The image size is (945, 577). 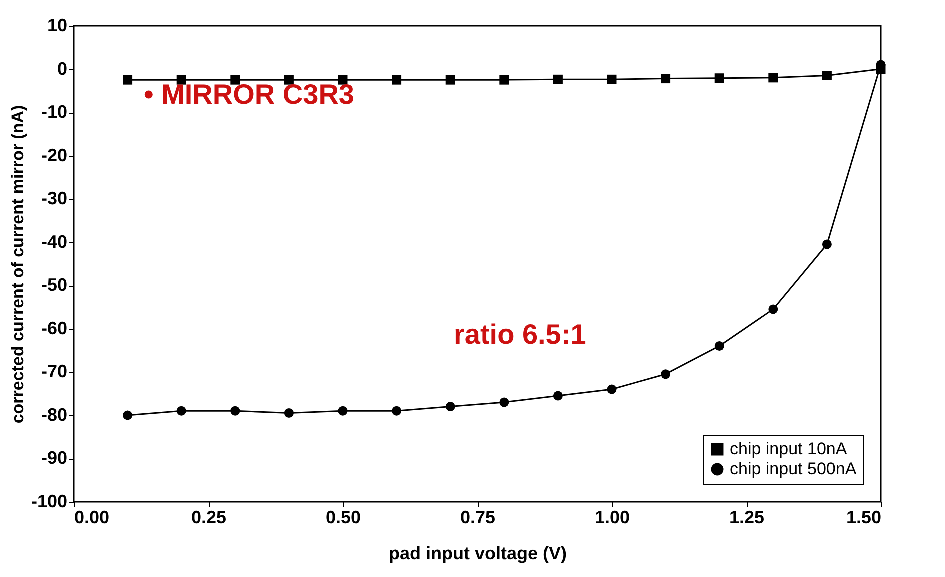 I want to click on annotation: • MIRROR C3R3, so click(x=249, y=94).